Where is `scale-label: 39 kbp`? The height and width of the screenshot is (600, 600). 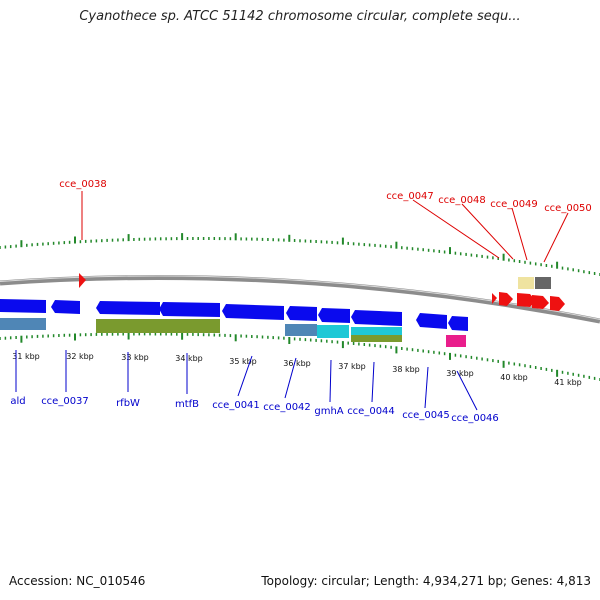 scale-label: 39 kbp is located at coordinates (460, 373).